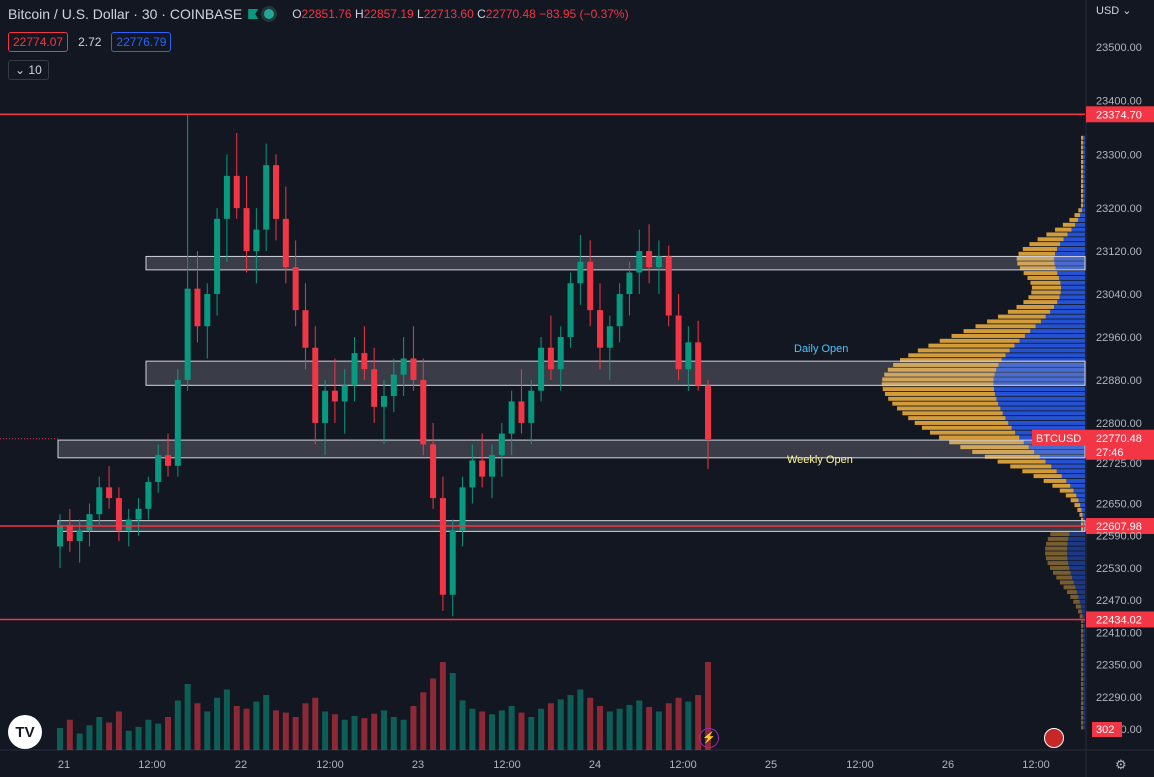 Image resolution: width=1154 pixels, height=777 pixels. What do you see at coordinates (1058, 439) in the screenshot?
I see `symbol-tag-label: BTCUSD` at bounding box center [1058, 439].